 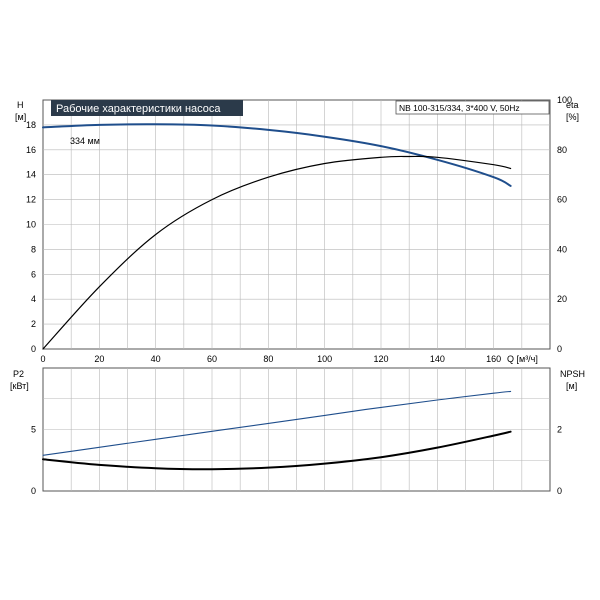 What do you see at coordinates (31, 125) in the screenshot?
I see `left-tick-label-top: 18` at bounding box center [31, 125].